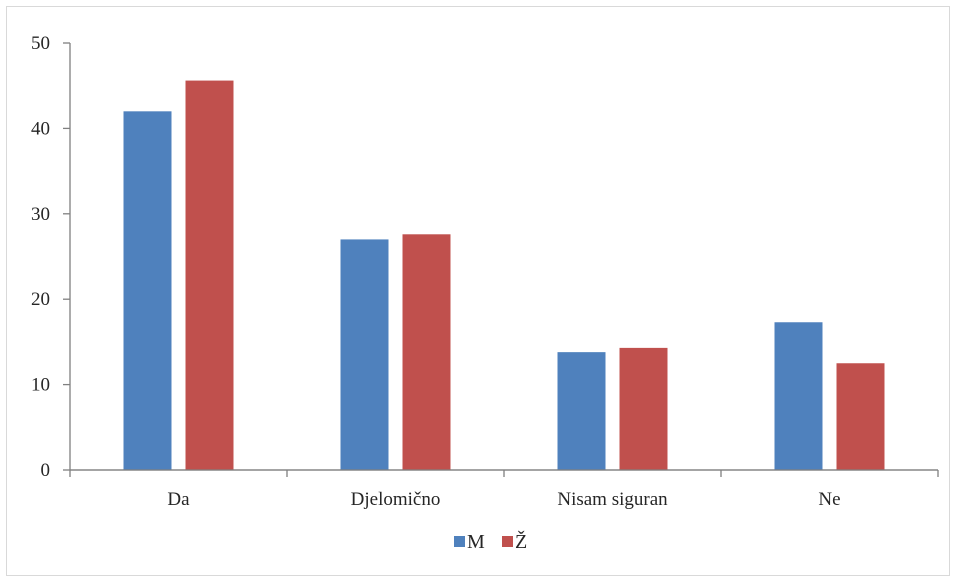 The image size is (953, 579). What do you see at coordinates (521, 541) in the screenshot?
I see `legend-label: Ž` at bounding box center [521, 541].